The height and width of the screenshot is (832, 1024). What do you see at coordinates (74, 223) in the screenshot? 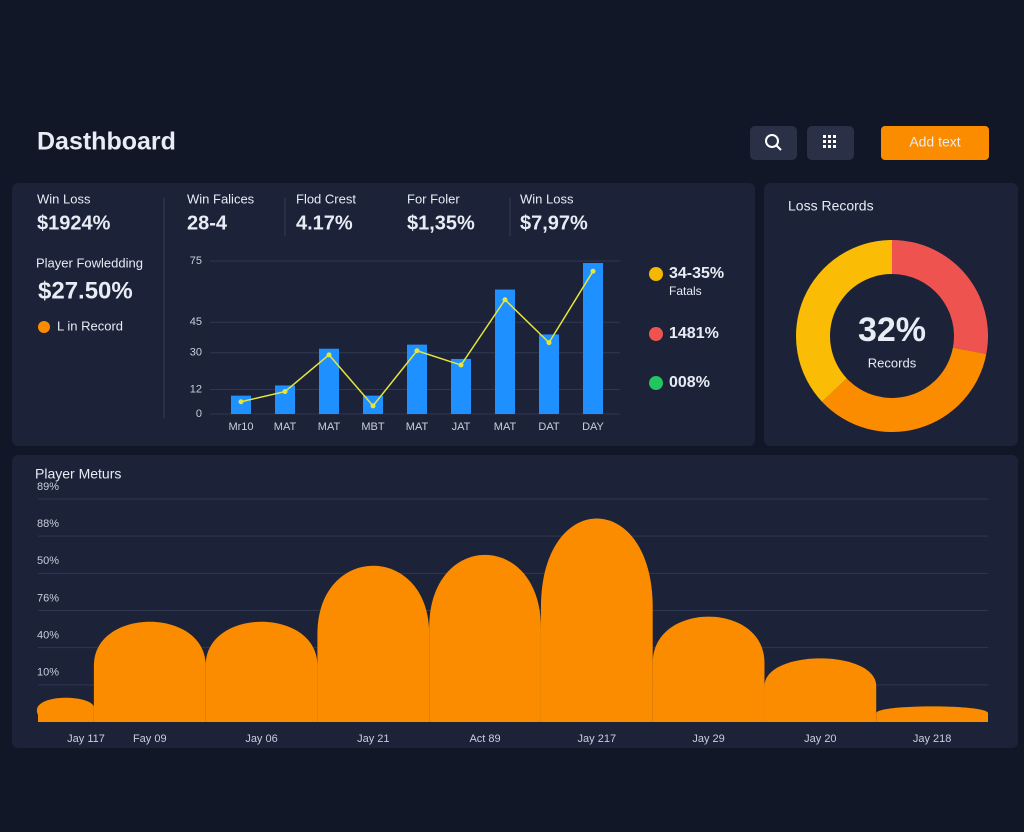
I see `stat-value: $1924%` at bounding box center [74, 223].